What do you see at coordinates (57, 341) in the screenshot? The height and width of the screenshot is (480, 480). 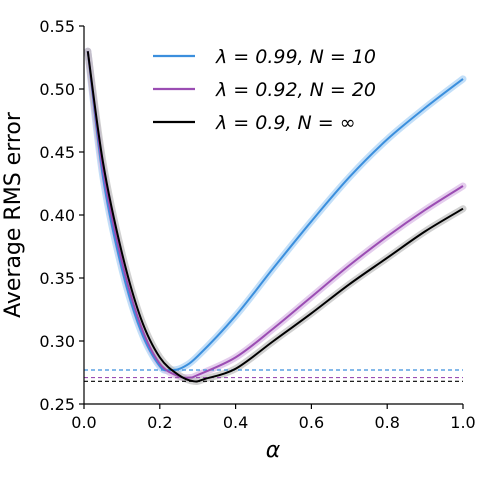 I see `y-tick-label: 0.30` at bounding box center [57, 341].